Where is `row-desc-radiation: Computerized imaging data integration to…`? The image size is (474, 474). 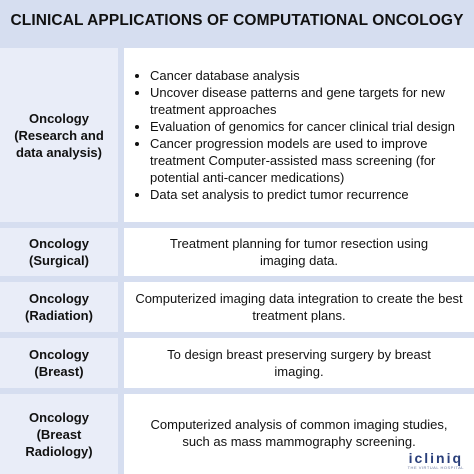 row-desc-radiation: Computerized imaging data integration to… is located at coordinates (299, 307).